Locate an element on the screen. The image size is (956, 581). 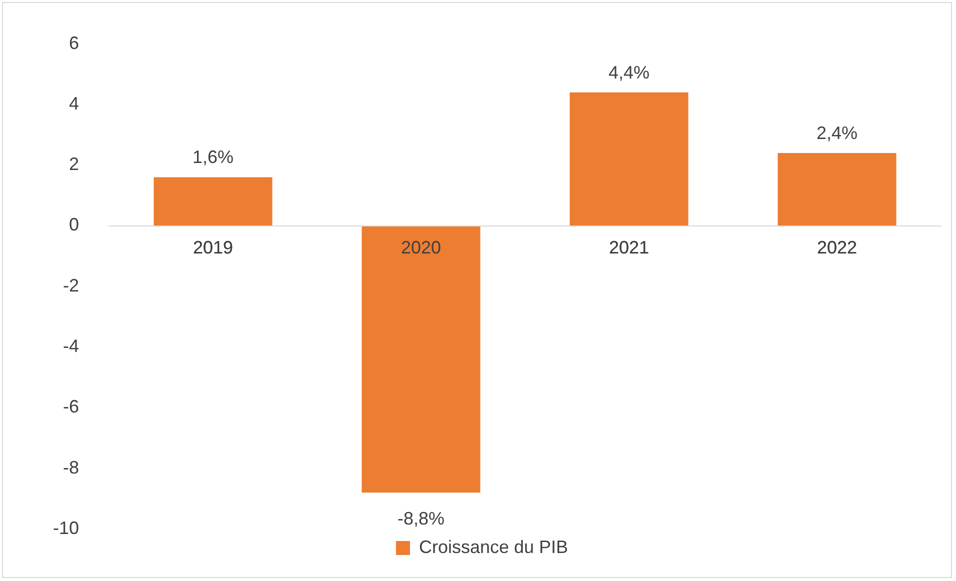
y-tick-label: -10 is located at coordinates (66, 528).